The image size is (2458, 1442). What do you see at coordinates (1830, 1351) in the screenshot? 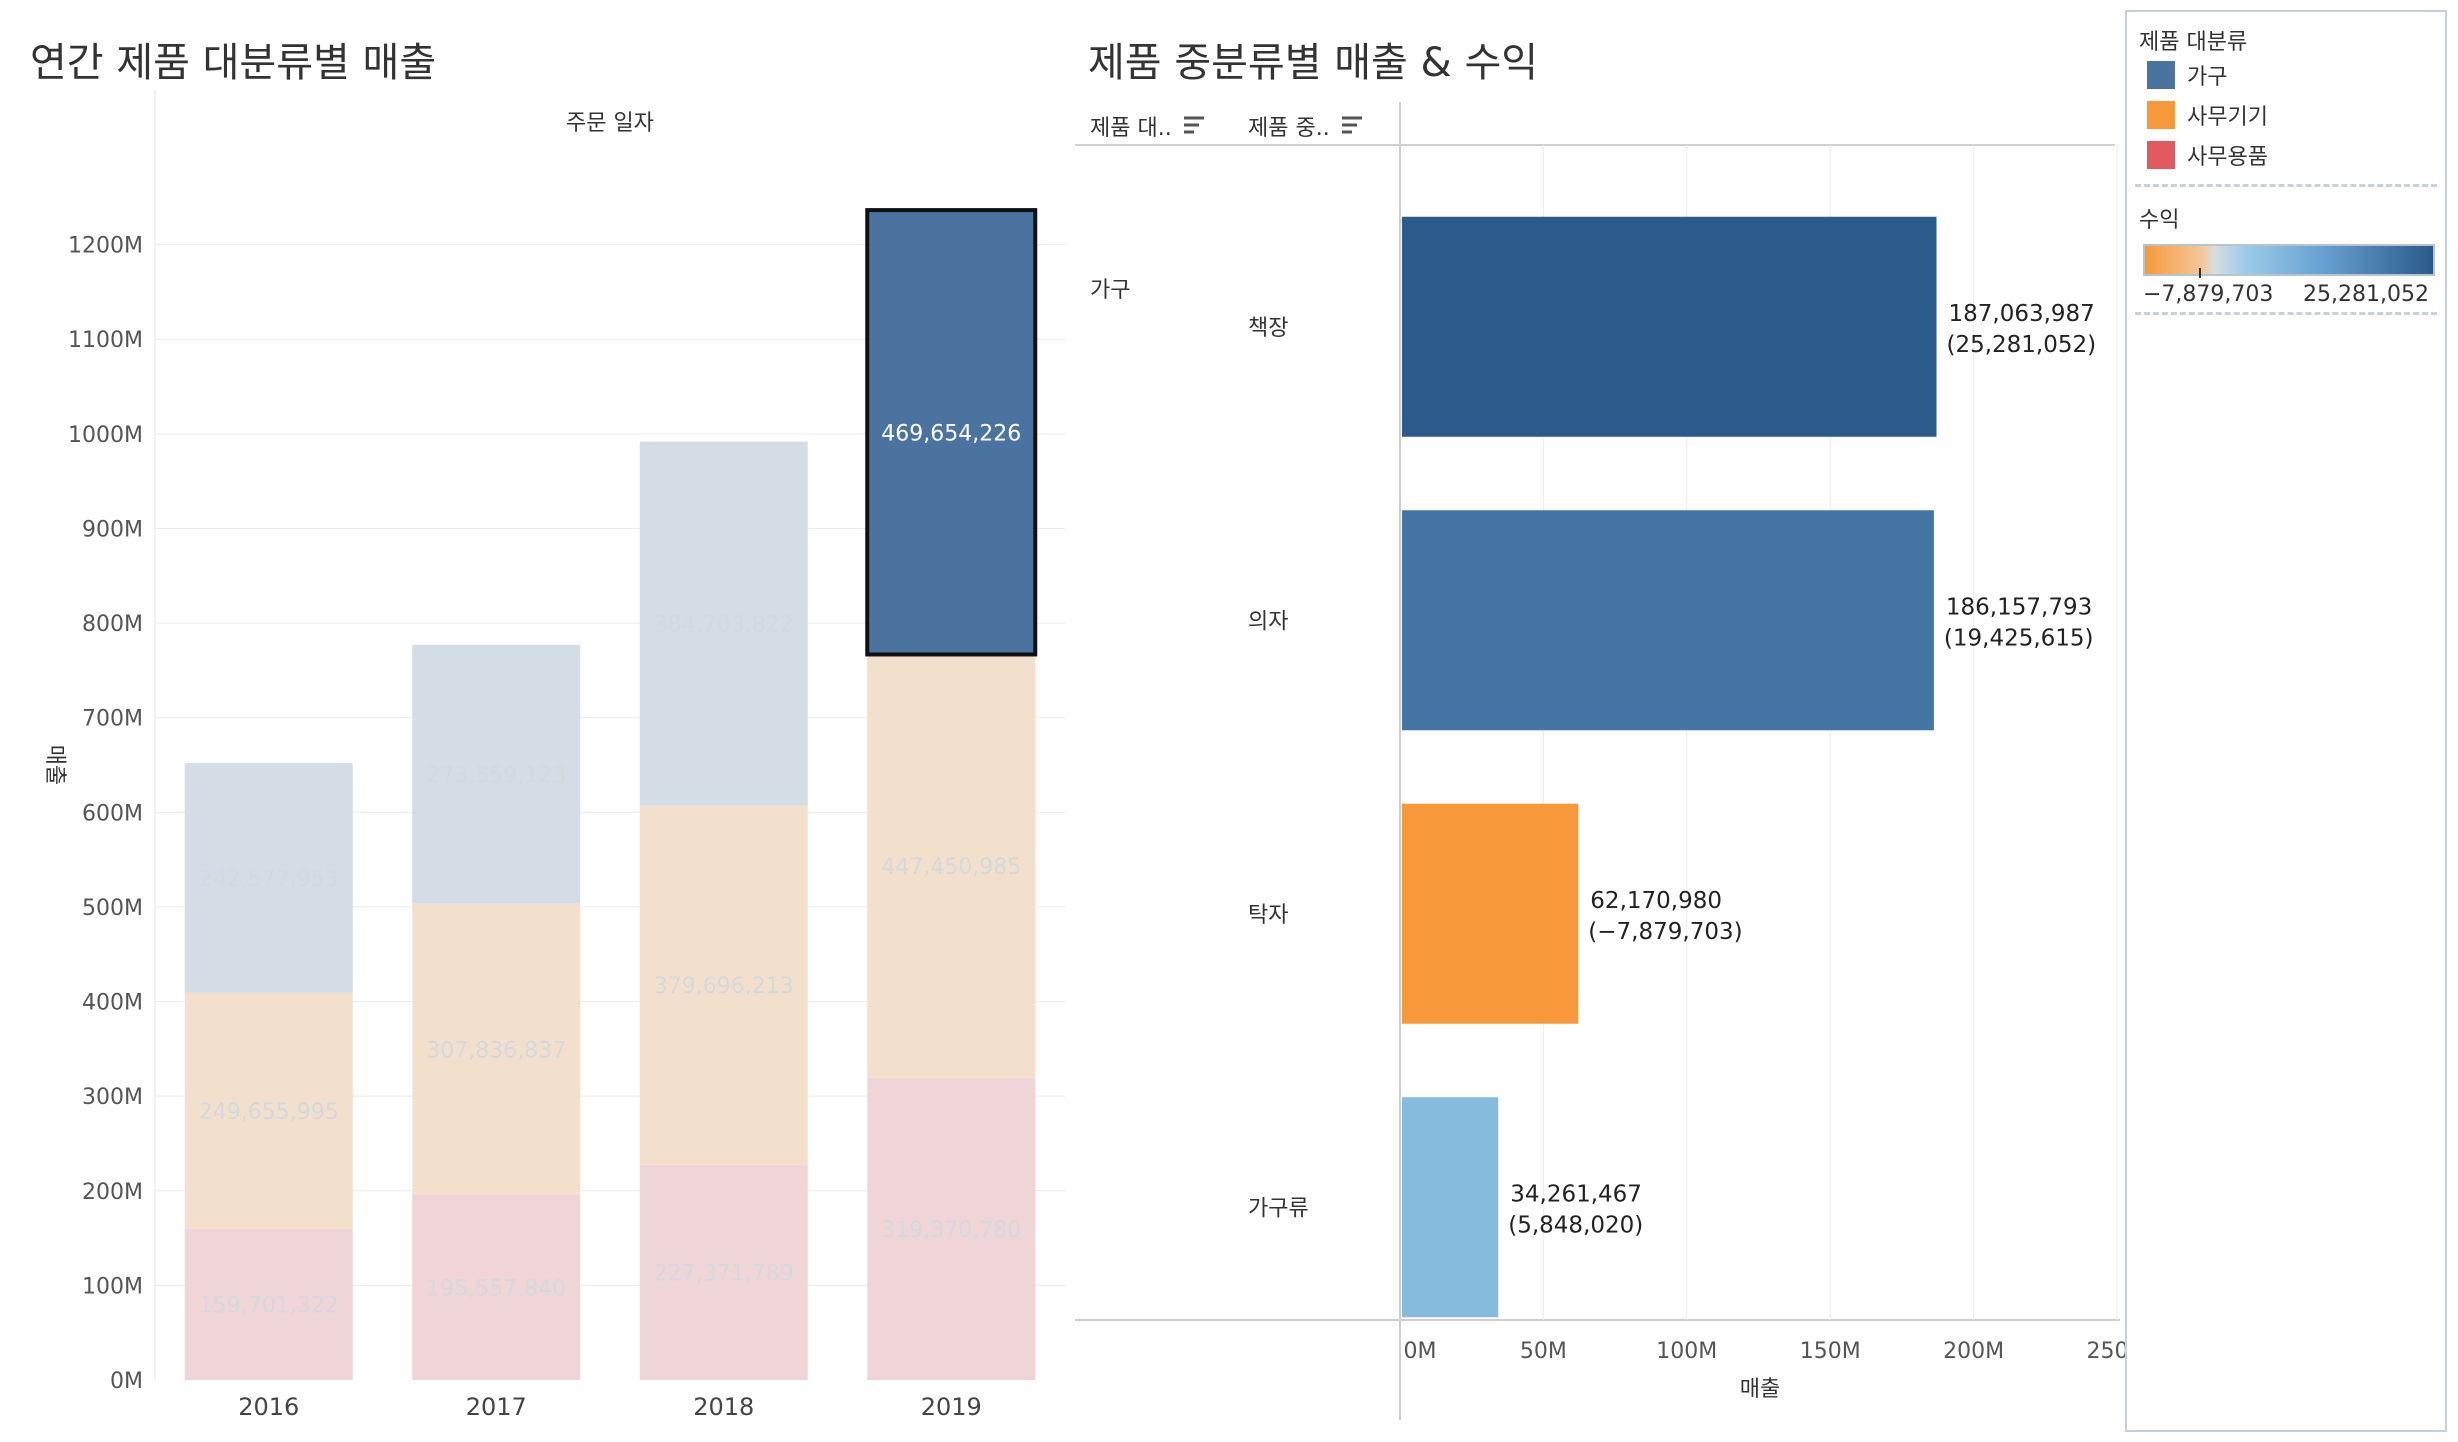
I see `x-tick-label: 150M` at bounding box center [1830, 1351].